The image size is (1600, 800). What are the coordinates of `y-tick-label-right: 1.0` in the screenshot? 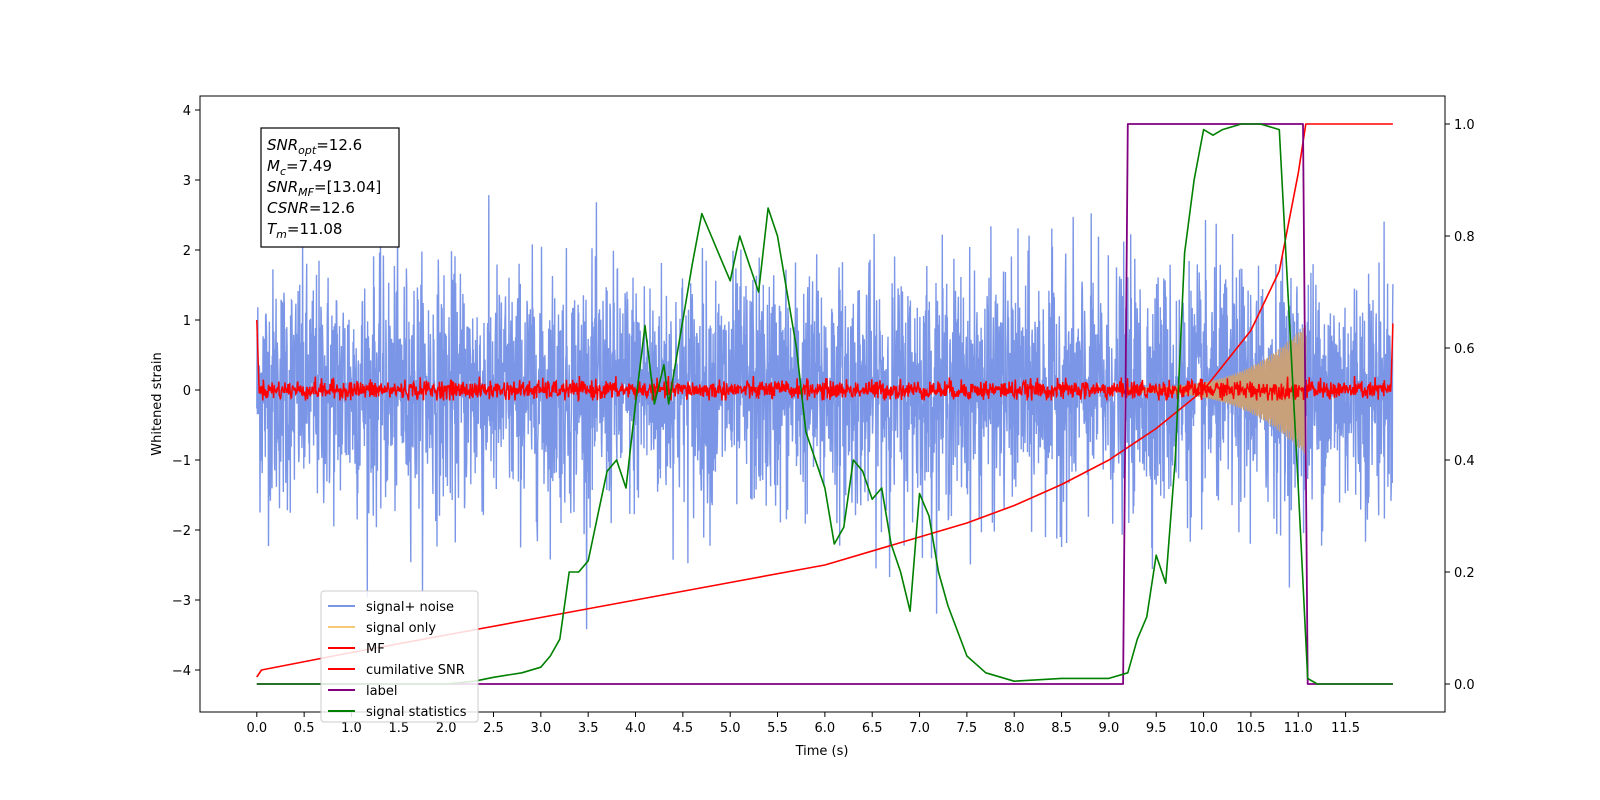 It's located at (1464, 125).